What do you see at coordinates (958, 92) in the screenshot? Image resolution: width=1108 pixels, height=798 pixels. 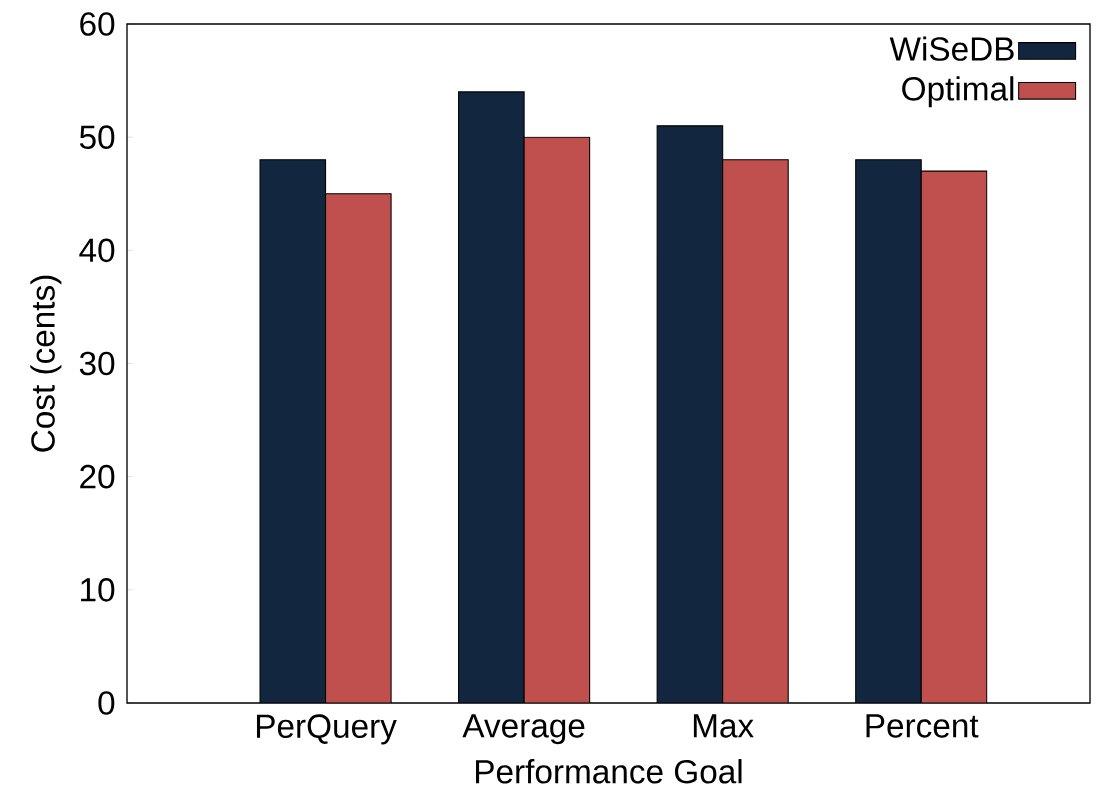 I see `legend-label: Optimal` at bounding box center [958, 92].